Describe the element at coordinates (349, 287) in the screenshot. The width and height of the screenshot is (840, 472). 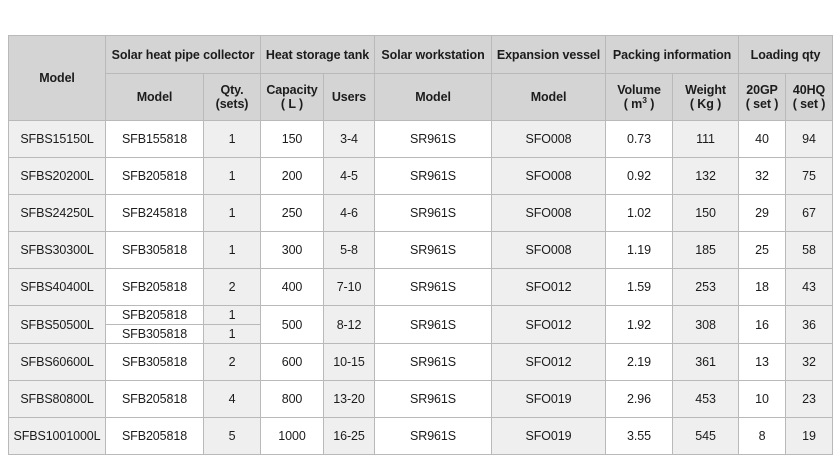
I see `cell-tank-users: 7-10` at that location.